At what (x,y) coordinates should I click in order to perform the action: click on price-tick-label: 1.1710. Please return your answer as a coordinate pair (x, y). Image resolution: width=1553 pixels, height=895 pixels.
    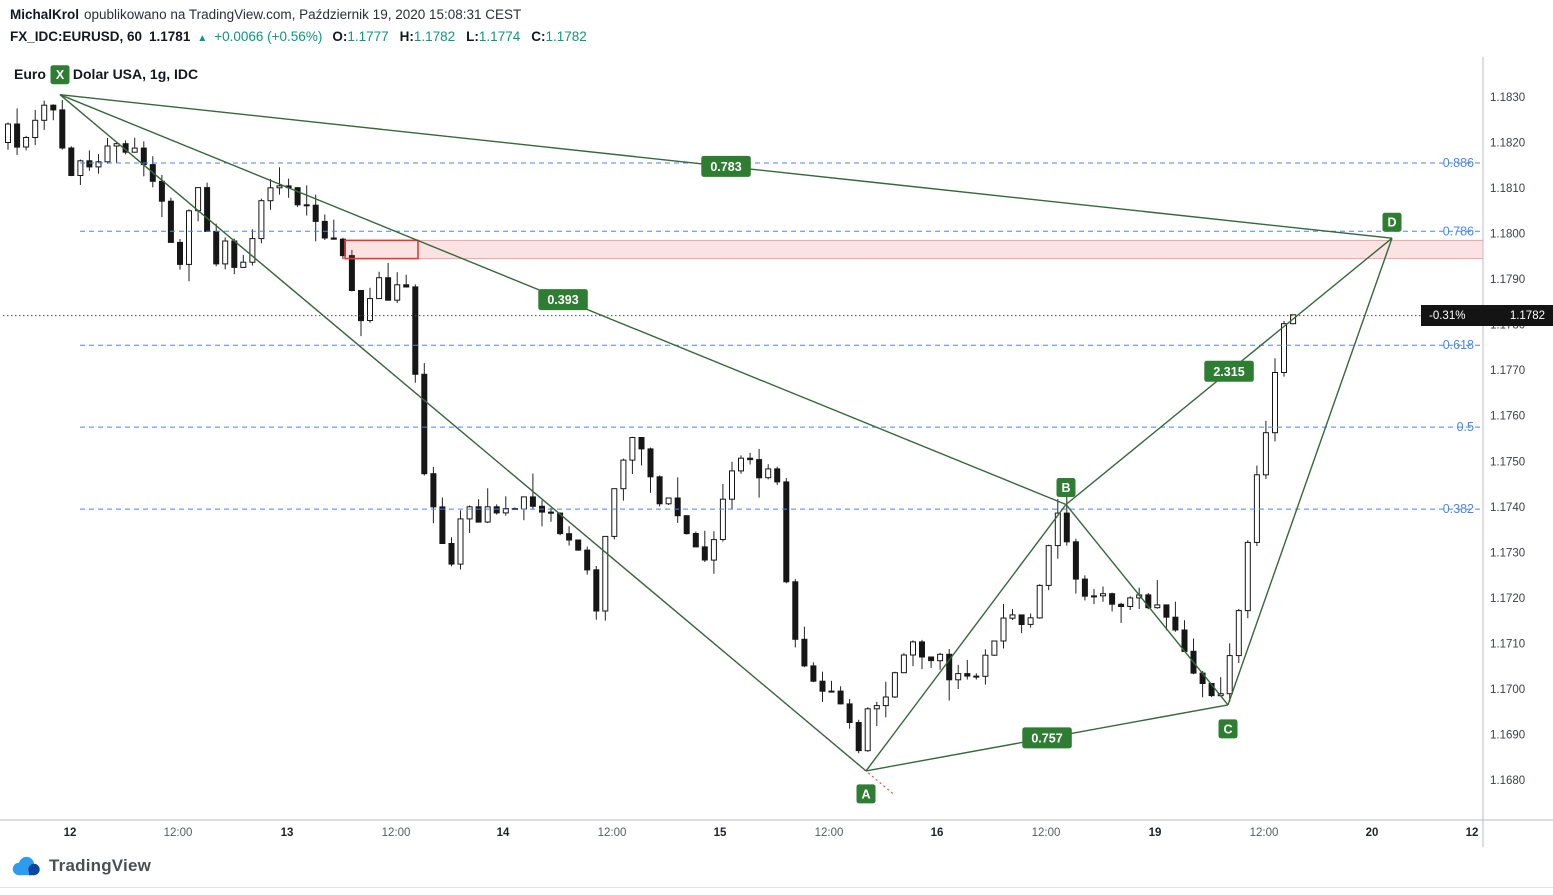
    Looking at the image, I should click on (1507, 644).